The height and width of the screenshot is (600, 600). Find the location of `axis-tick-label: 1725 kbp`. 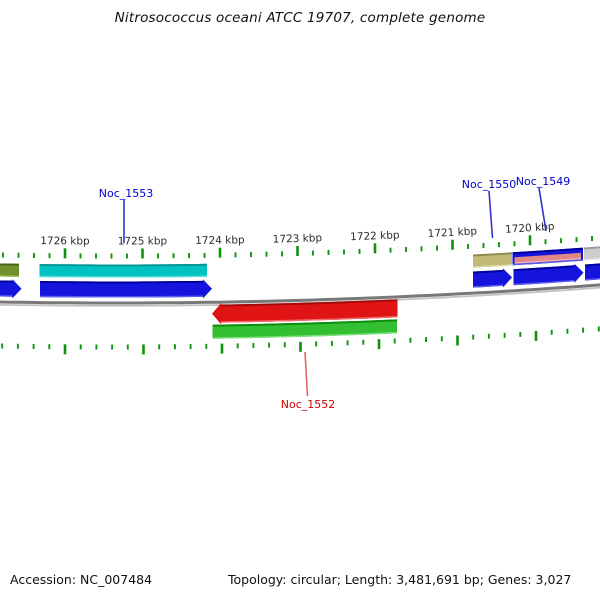

axis-tick-label: 1725 kbp is located at coordinates (143, 241).